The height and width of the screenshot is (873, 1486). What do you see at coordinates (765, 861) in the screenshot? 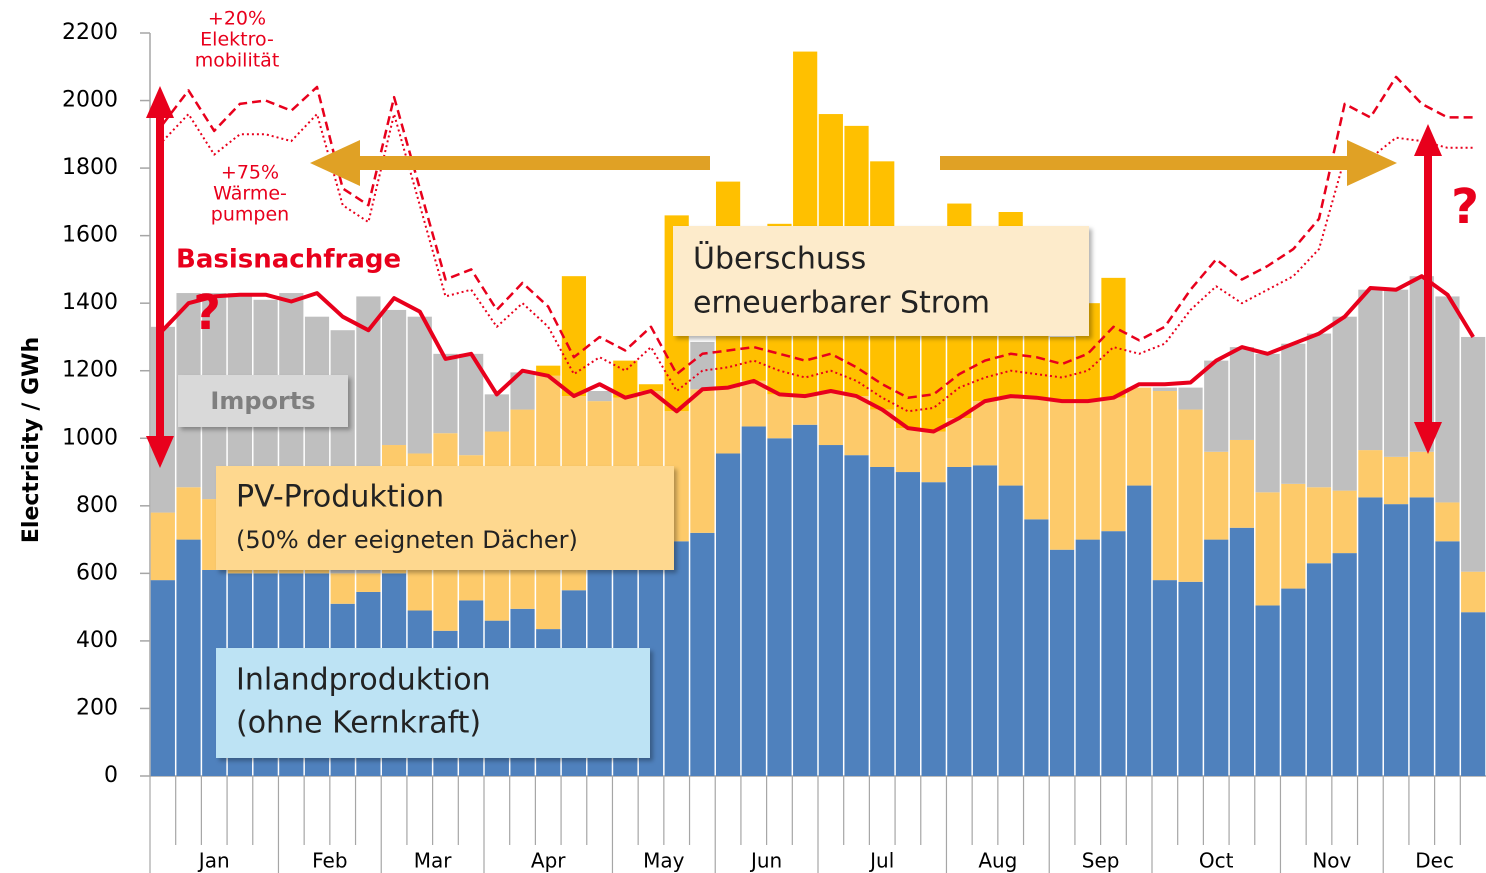
I see `x-tick-label: Jun` at bounding box center [765, 861].